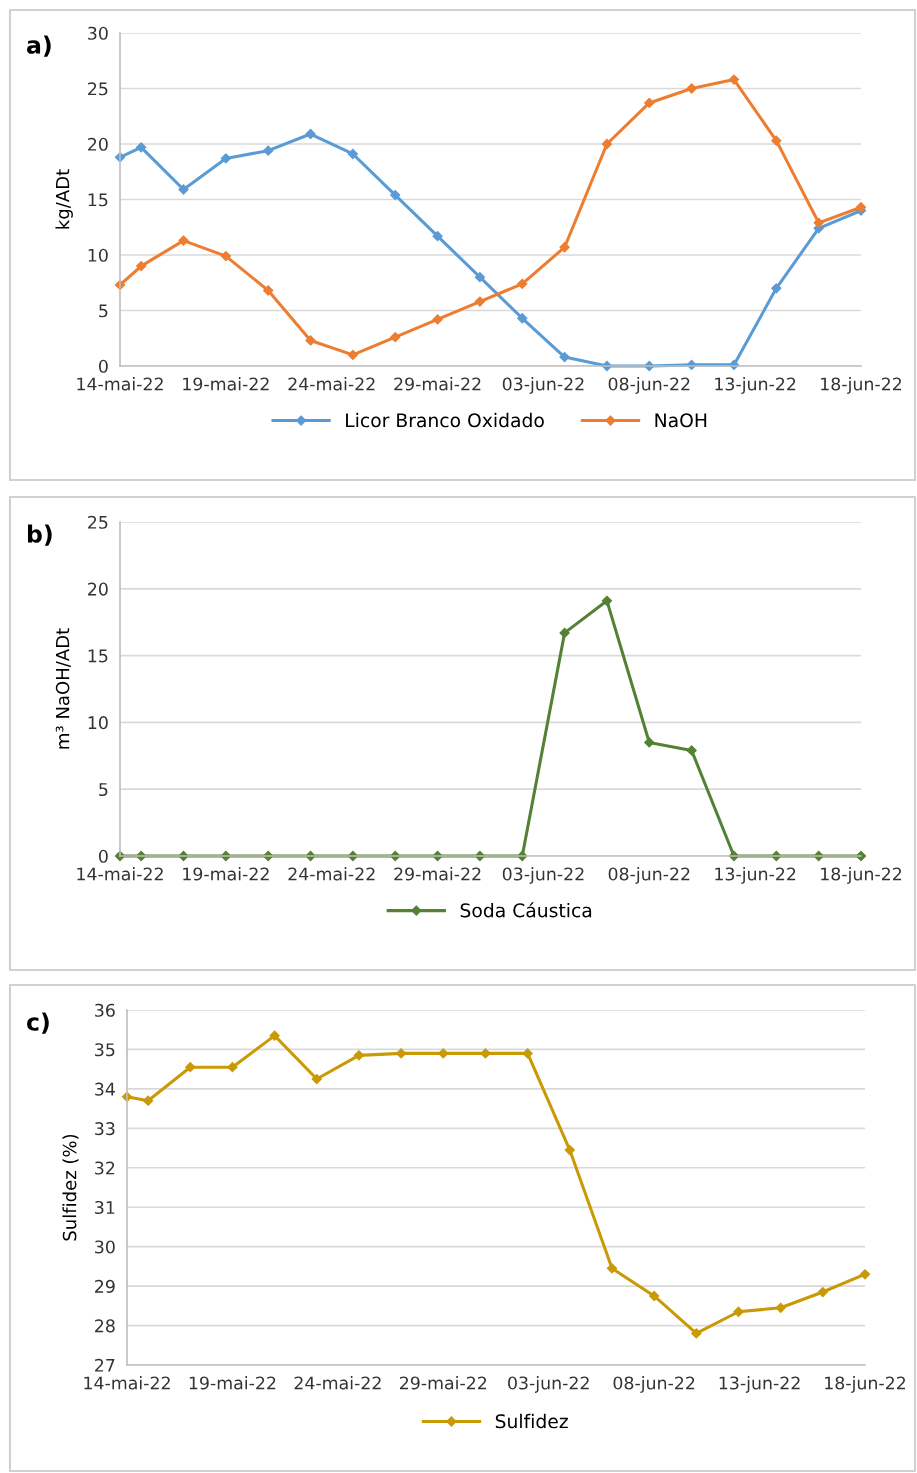 The width and height of the screenshot is (917, 1473). What do you see at coordinates (445, 420) in the screenshot?
I see `legend-label: Licor Branco Oxidado` at bounding box center [445, 420].